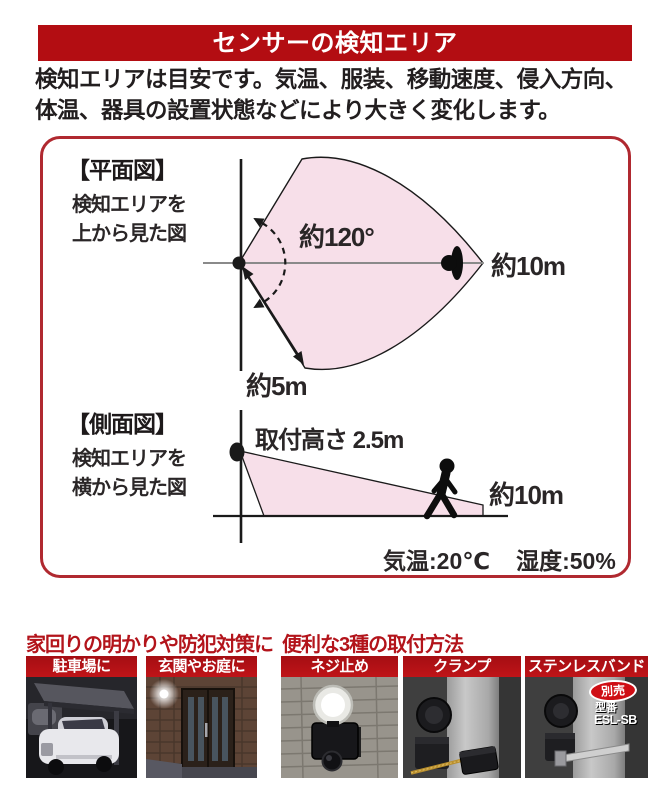  I want to click on person-side-view-icon, so click(440, 489).